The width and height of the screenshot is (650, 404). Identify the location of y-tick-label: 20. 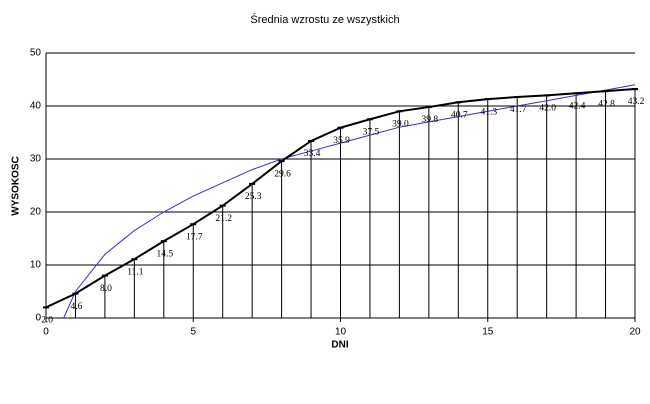
(36, 212).